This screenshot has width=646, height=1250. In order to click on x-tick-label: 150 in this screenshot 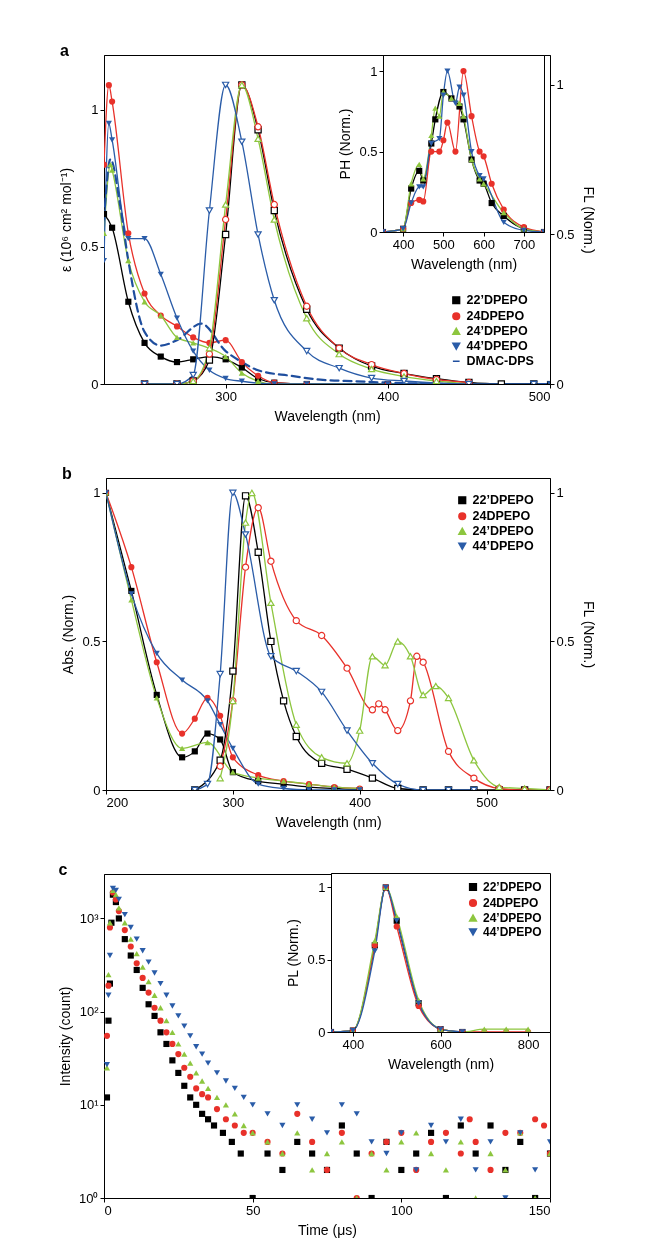, I will do `click(539, 1210)`.